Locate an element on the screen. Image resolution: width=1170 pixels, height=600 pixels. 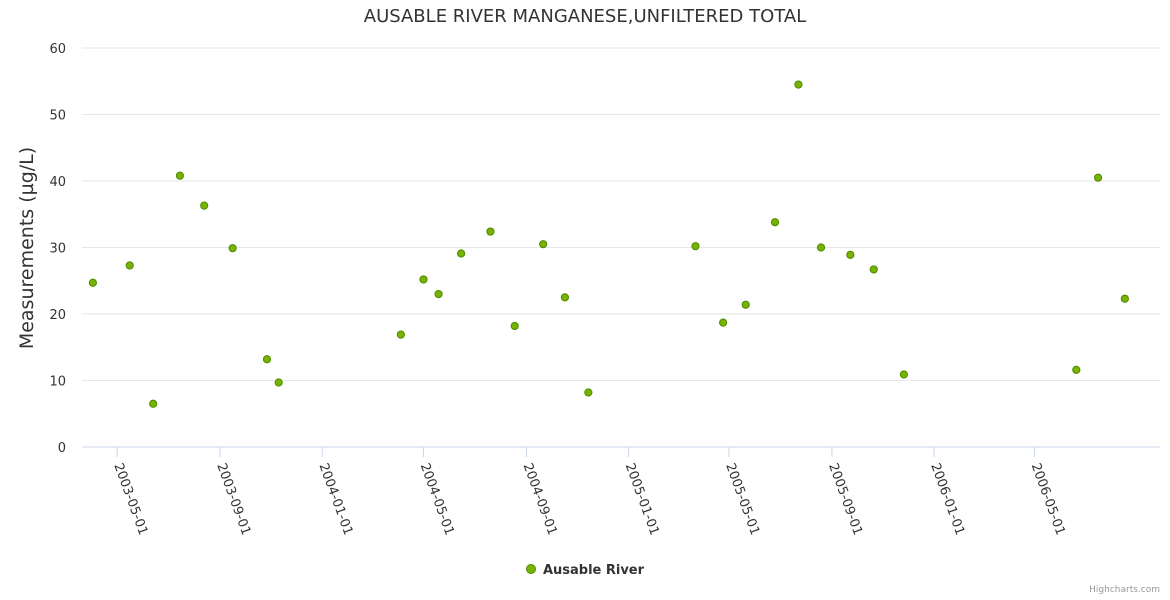
legend-marker-icon is located at coordinates (530, 569).